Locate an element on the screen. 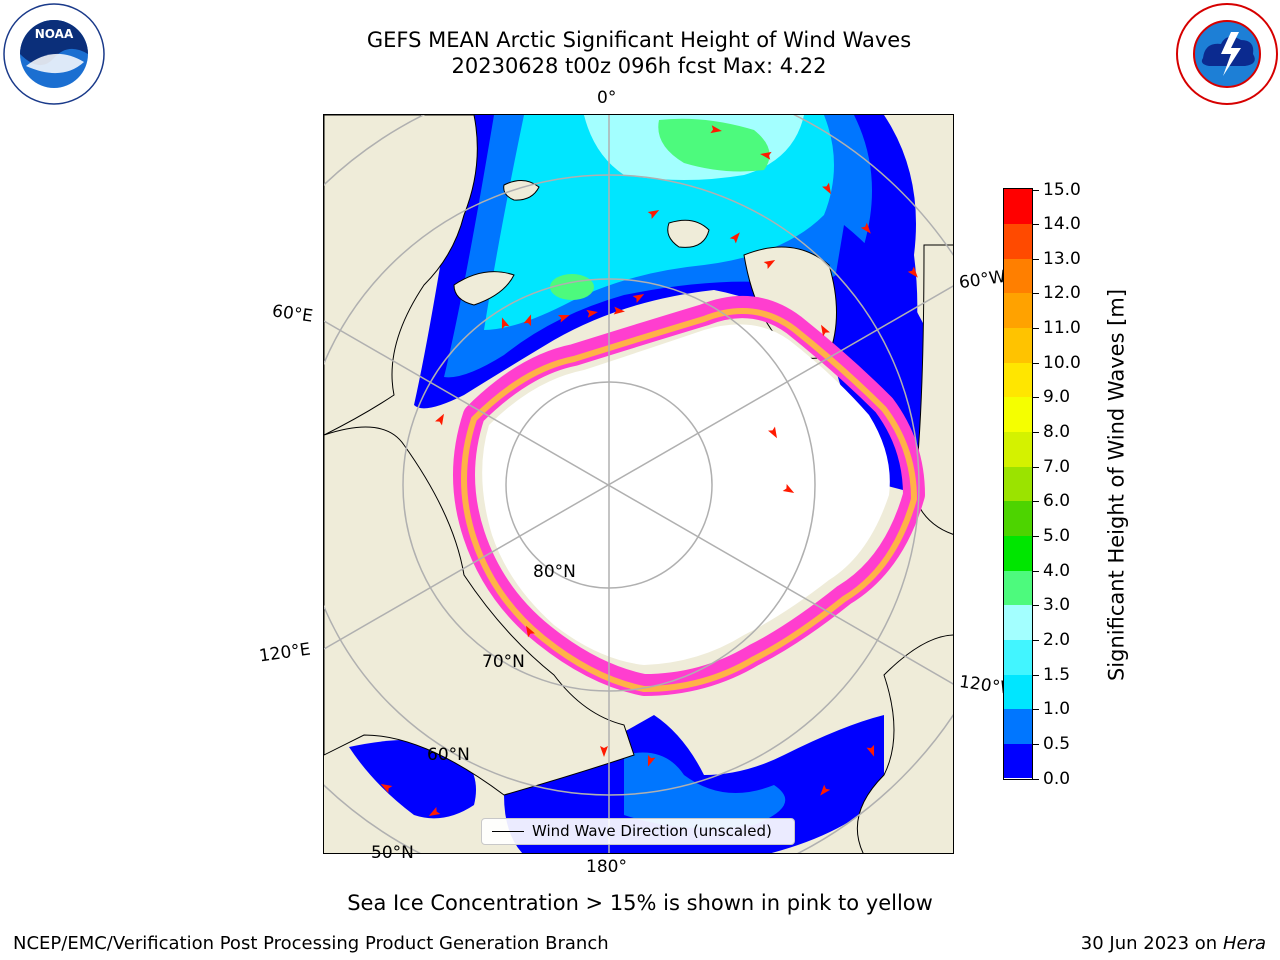 This screenshot has width=1280, height=960. footer-date: 30 Jun 2023 on Hera is located at coordinates (1173, 943).